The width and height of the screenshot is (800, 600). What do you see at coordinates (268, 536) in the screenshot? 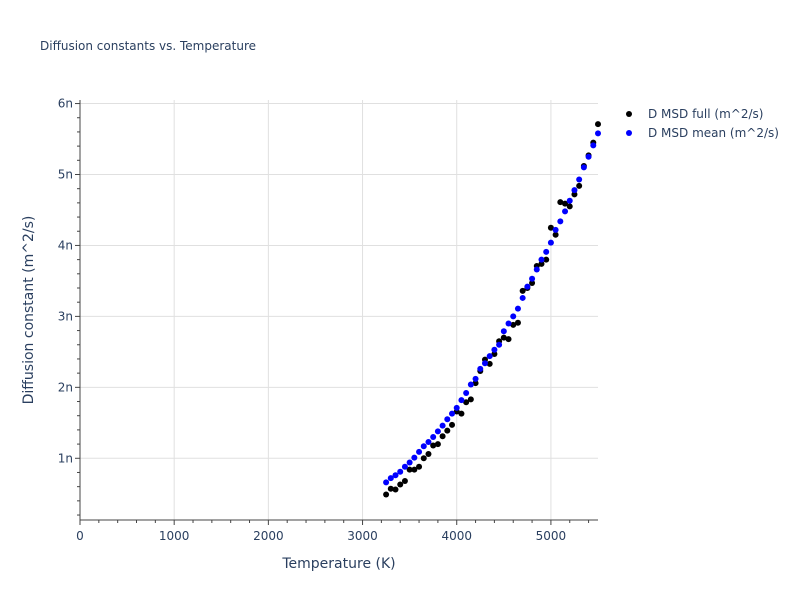
I see `x-tick-label: 2000` at bounding box center [268, 536].